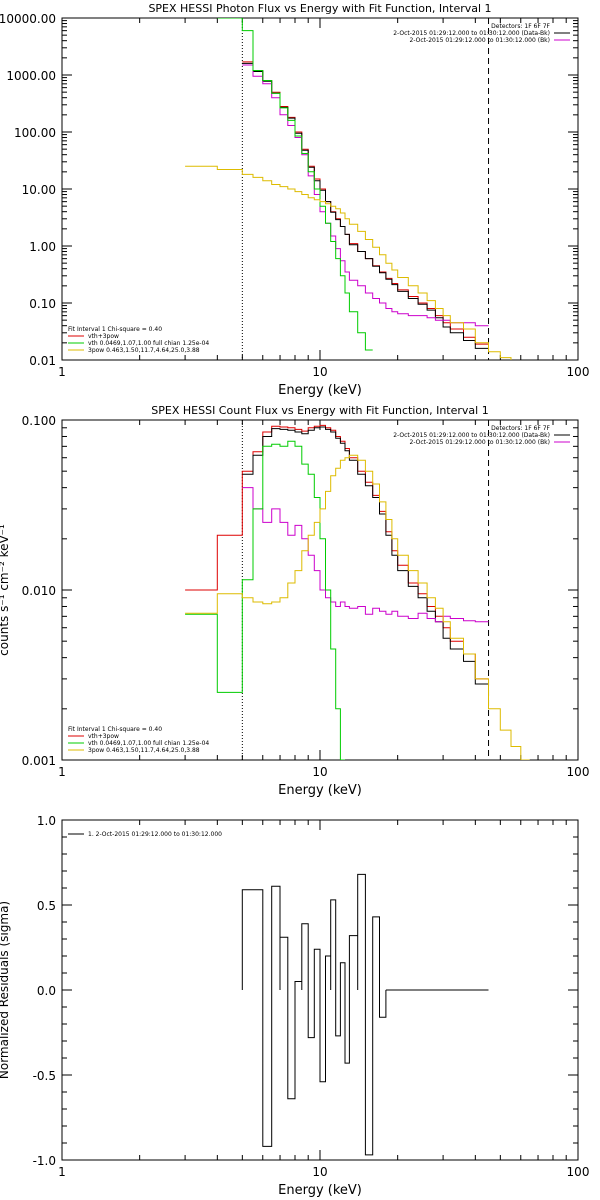 This screenshot has width=600, height=1200. I want to click on y-tick-label: 10.00, so click(39, 190).